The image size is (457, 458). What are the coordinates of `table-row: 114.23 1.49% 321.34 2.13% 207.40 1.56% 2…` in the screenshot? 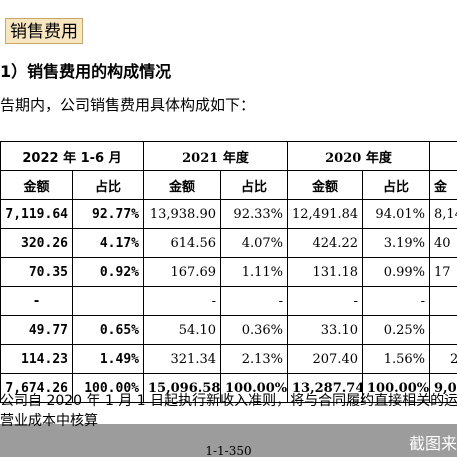 It's located at (229, 359).